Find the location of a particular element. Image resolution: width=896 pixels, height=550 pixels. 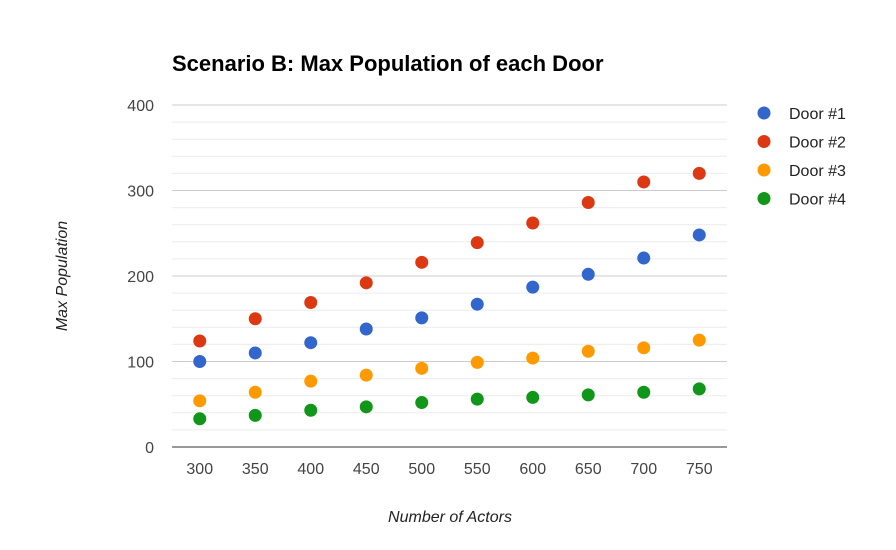

x-tick-label: 350 is located at coordinates (255, 469).